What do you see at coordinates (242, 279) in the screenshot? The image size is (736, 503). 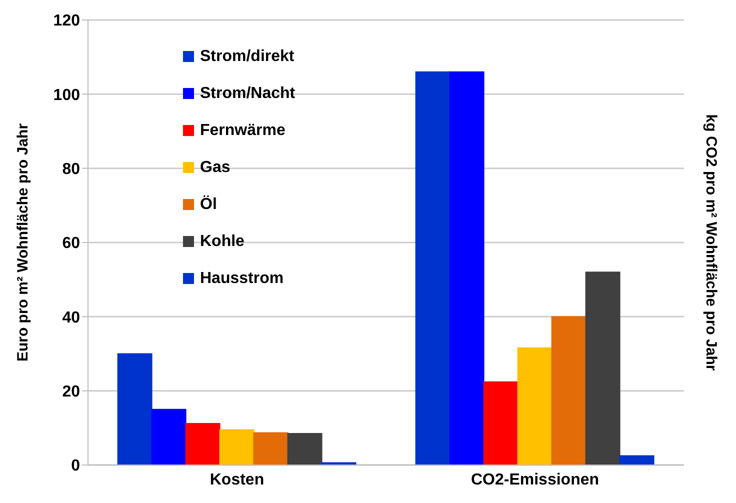 I see `legend-label: Hausstrom` at bounding box center [242, 279].